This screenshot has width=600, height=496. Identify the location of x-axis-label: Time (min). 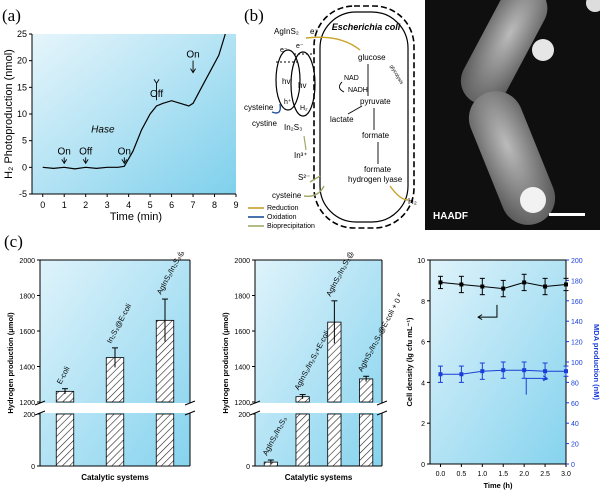
(136, 217).